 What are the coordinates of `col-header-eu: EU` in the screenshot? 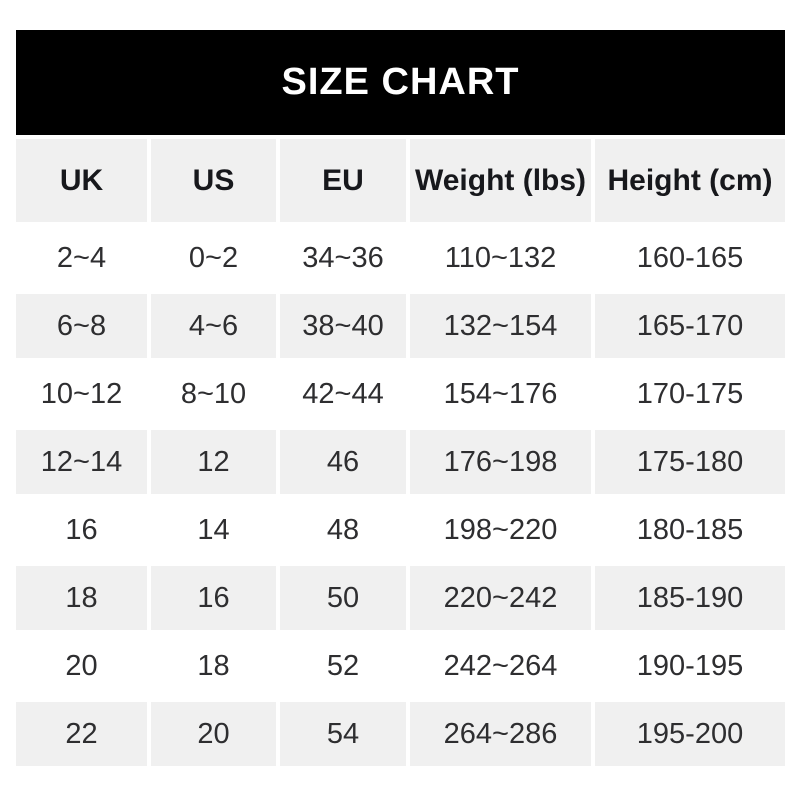 It's located at (343, 180).